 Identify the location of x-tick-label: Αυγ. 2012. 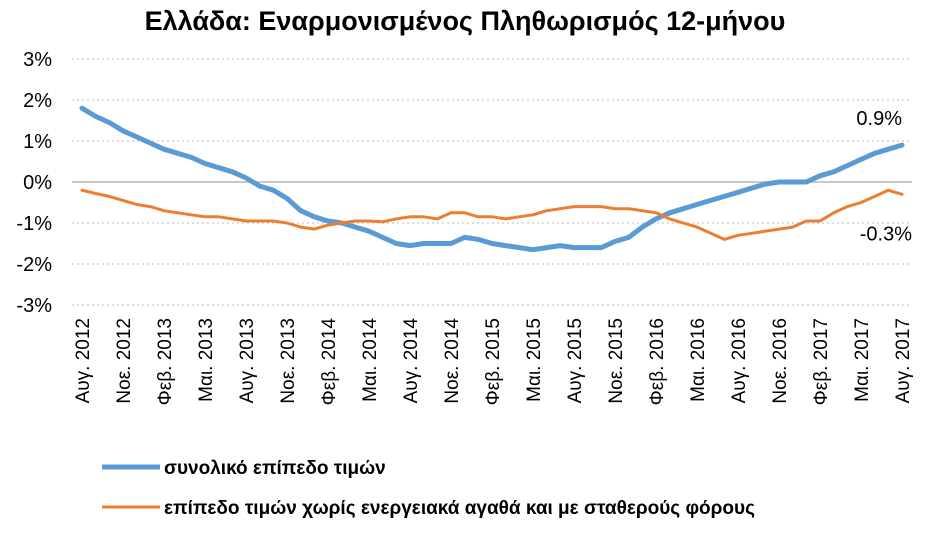
(83, 360).